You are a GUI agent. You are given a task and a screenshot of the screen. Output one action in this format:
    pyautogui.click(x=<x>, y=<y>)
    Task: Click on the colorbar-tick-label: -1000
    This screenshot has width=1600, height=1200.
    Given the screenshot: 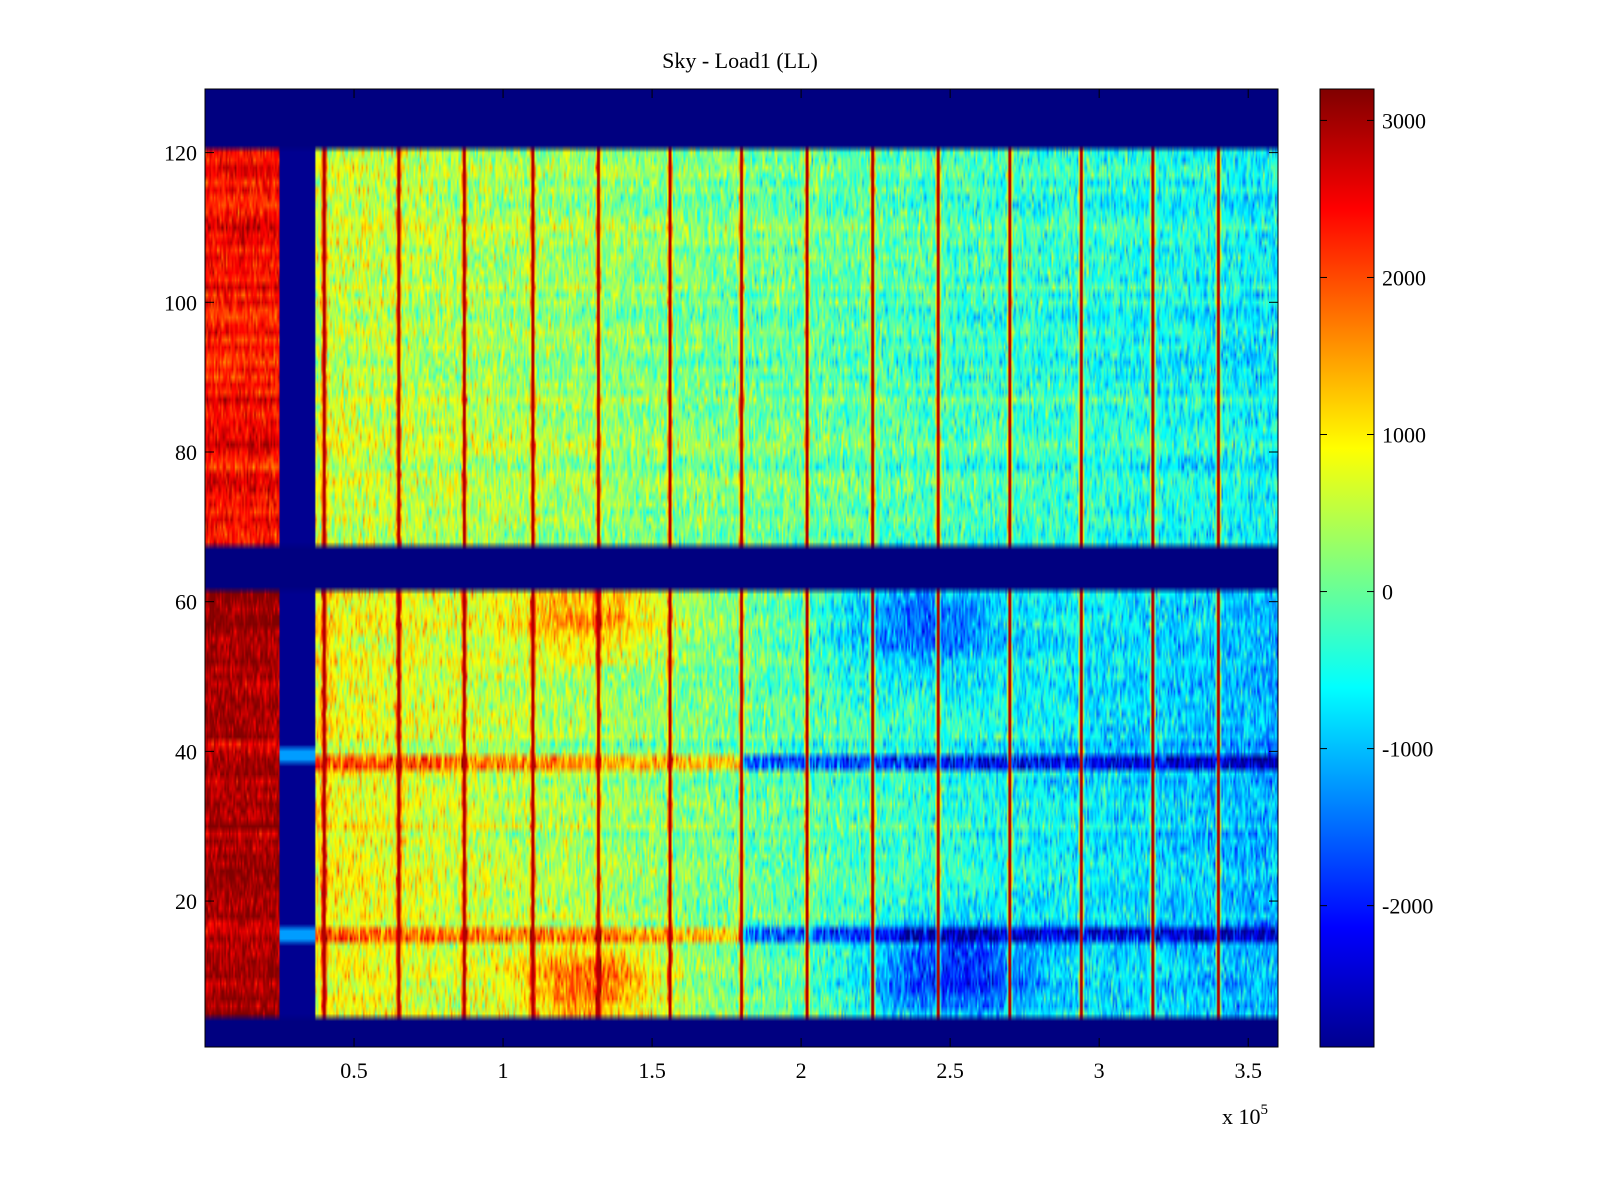 What is the action you would take?
    pyautogui.click(x=1407, y=749)
    